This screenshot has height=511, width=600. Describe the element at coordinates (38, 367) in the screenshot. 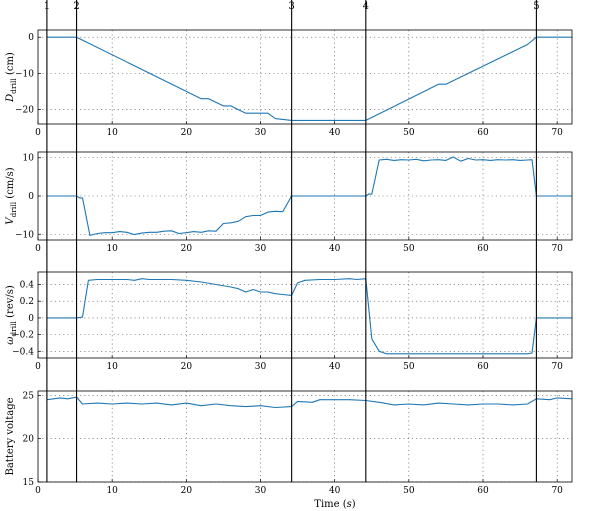

I see `x-tick-label-2-0: 0` at that location.